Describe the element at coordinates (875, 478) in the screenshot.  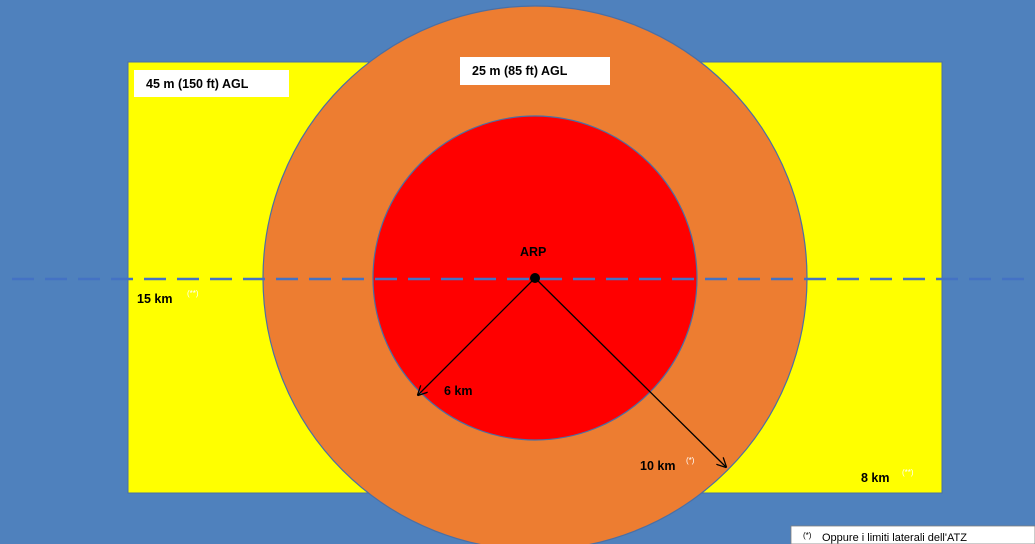
I see `width-label: 8 km` at that location.